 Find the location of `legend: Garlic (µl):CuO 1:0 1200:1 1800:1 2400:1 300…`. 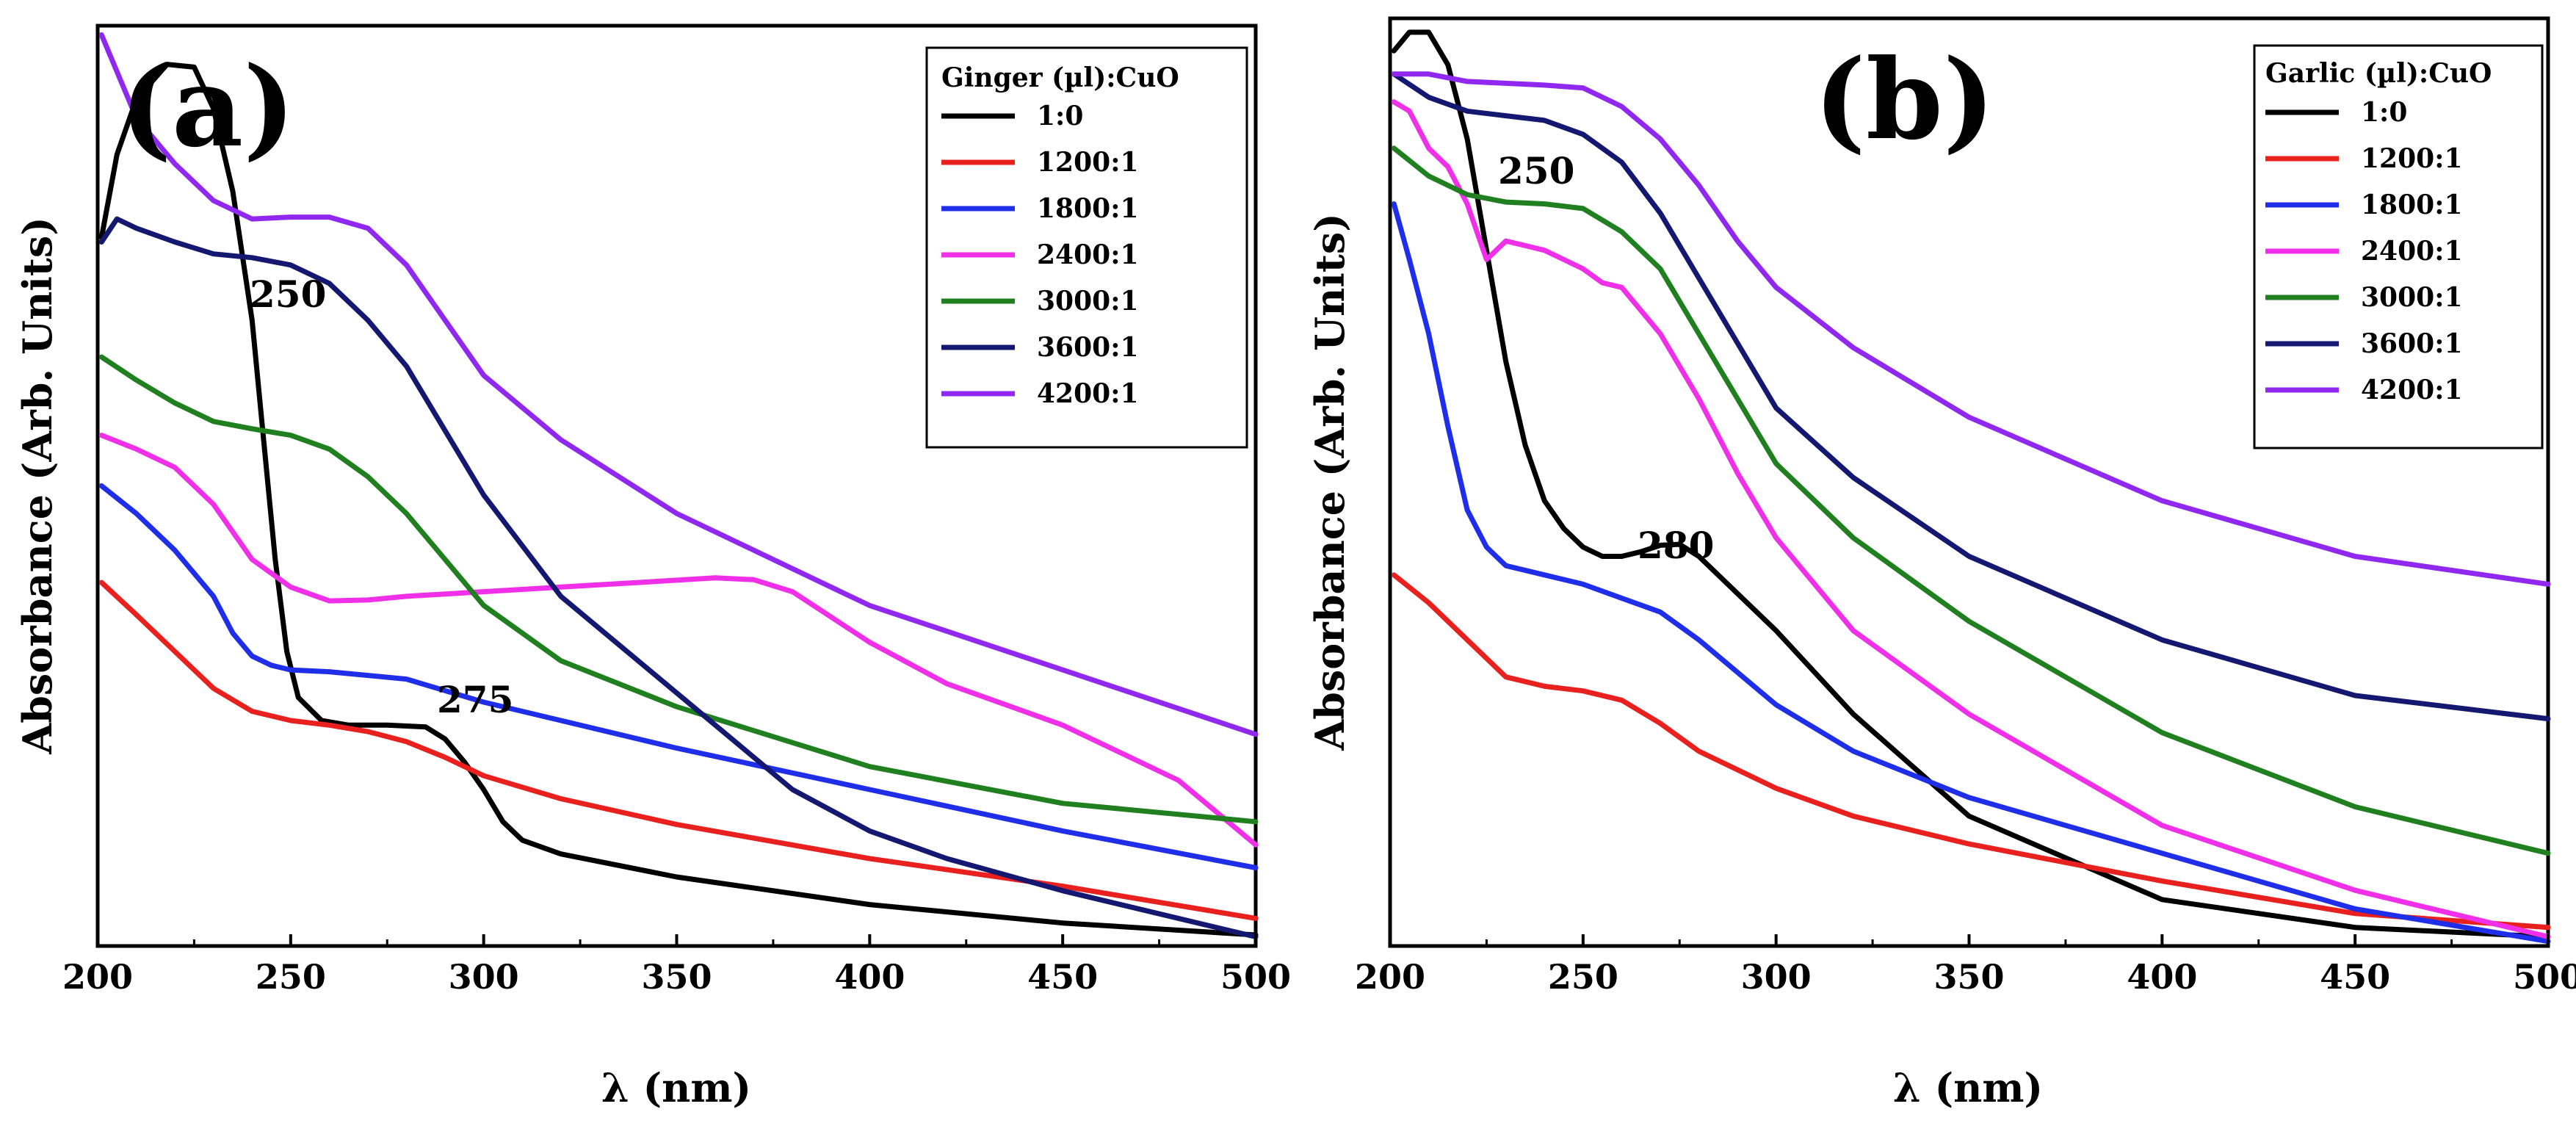

legend: Garlic (µl):CuO 1:0 1200:1 1800:1 2400:1 300… is located at coordinates (2398, 246).